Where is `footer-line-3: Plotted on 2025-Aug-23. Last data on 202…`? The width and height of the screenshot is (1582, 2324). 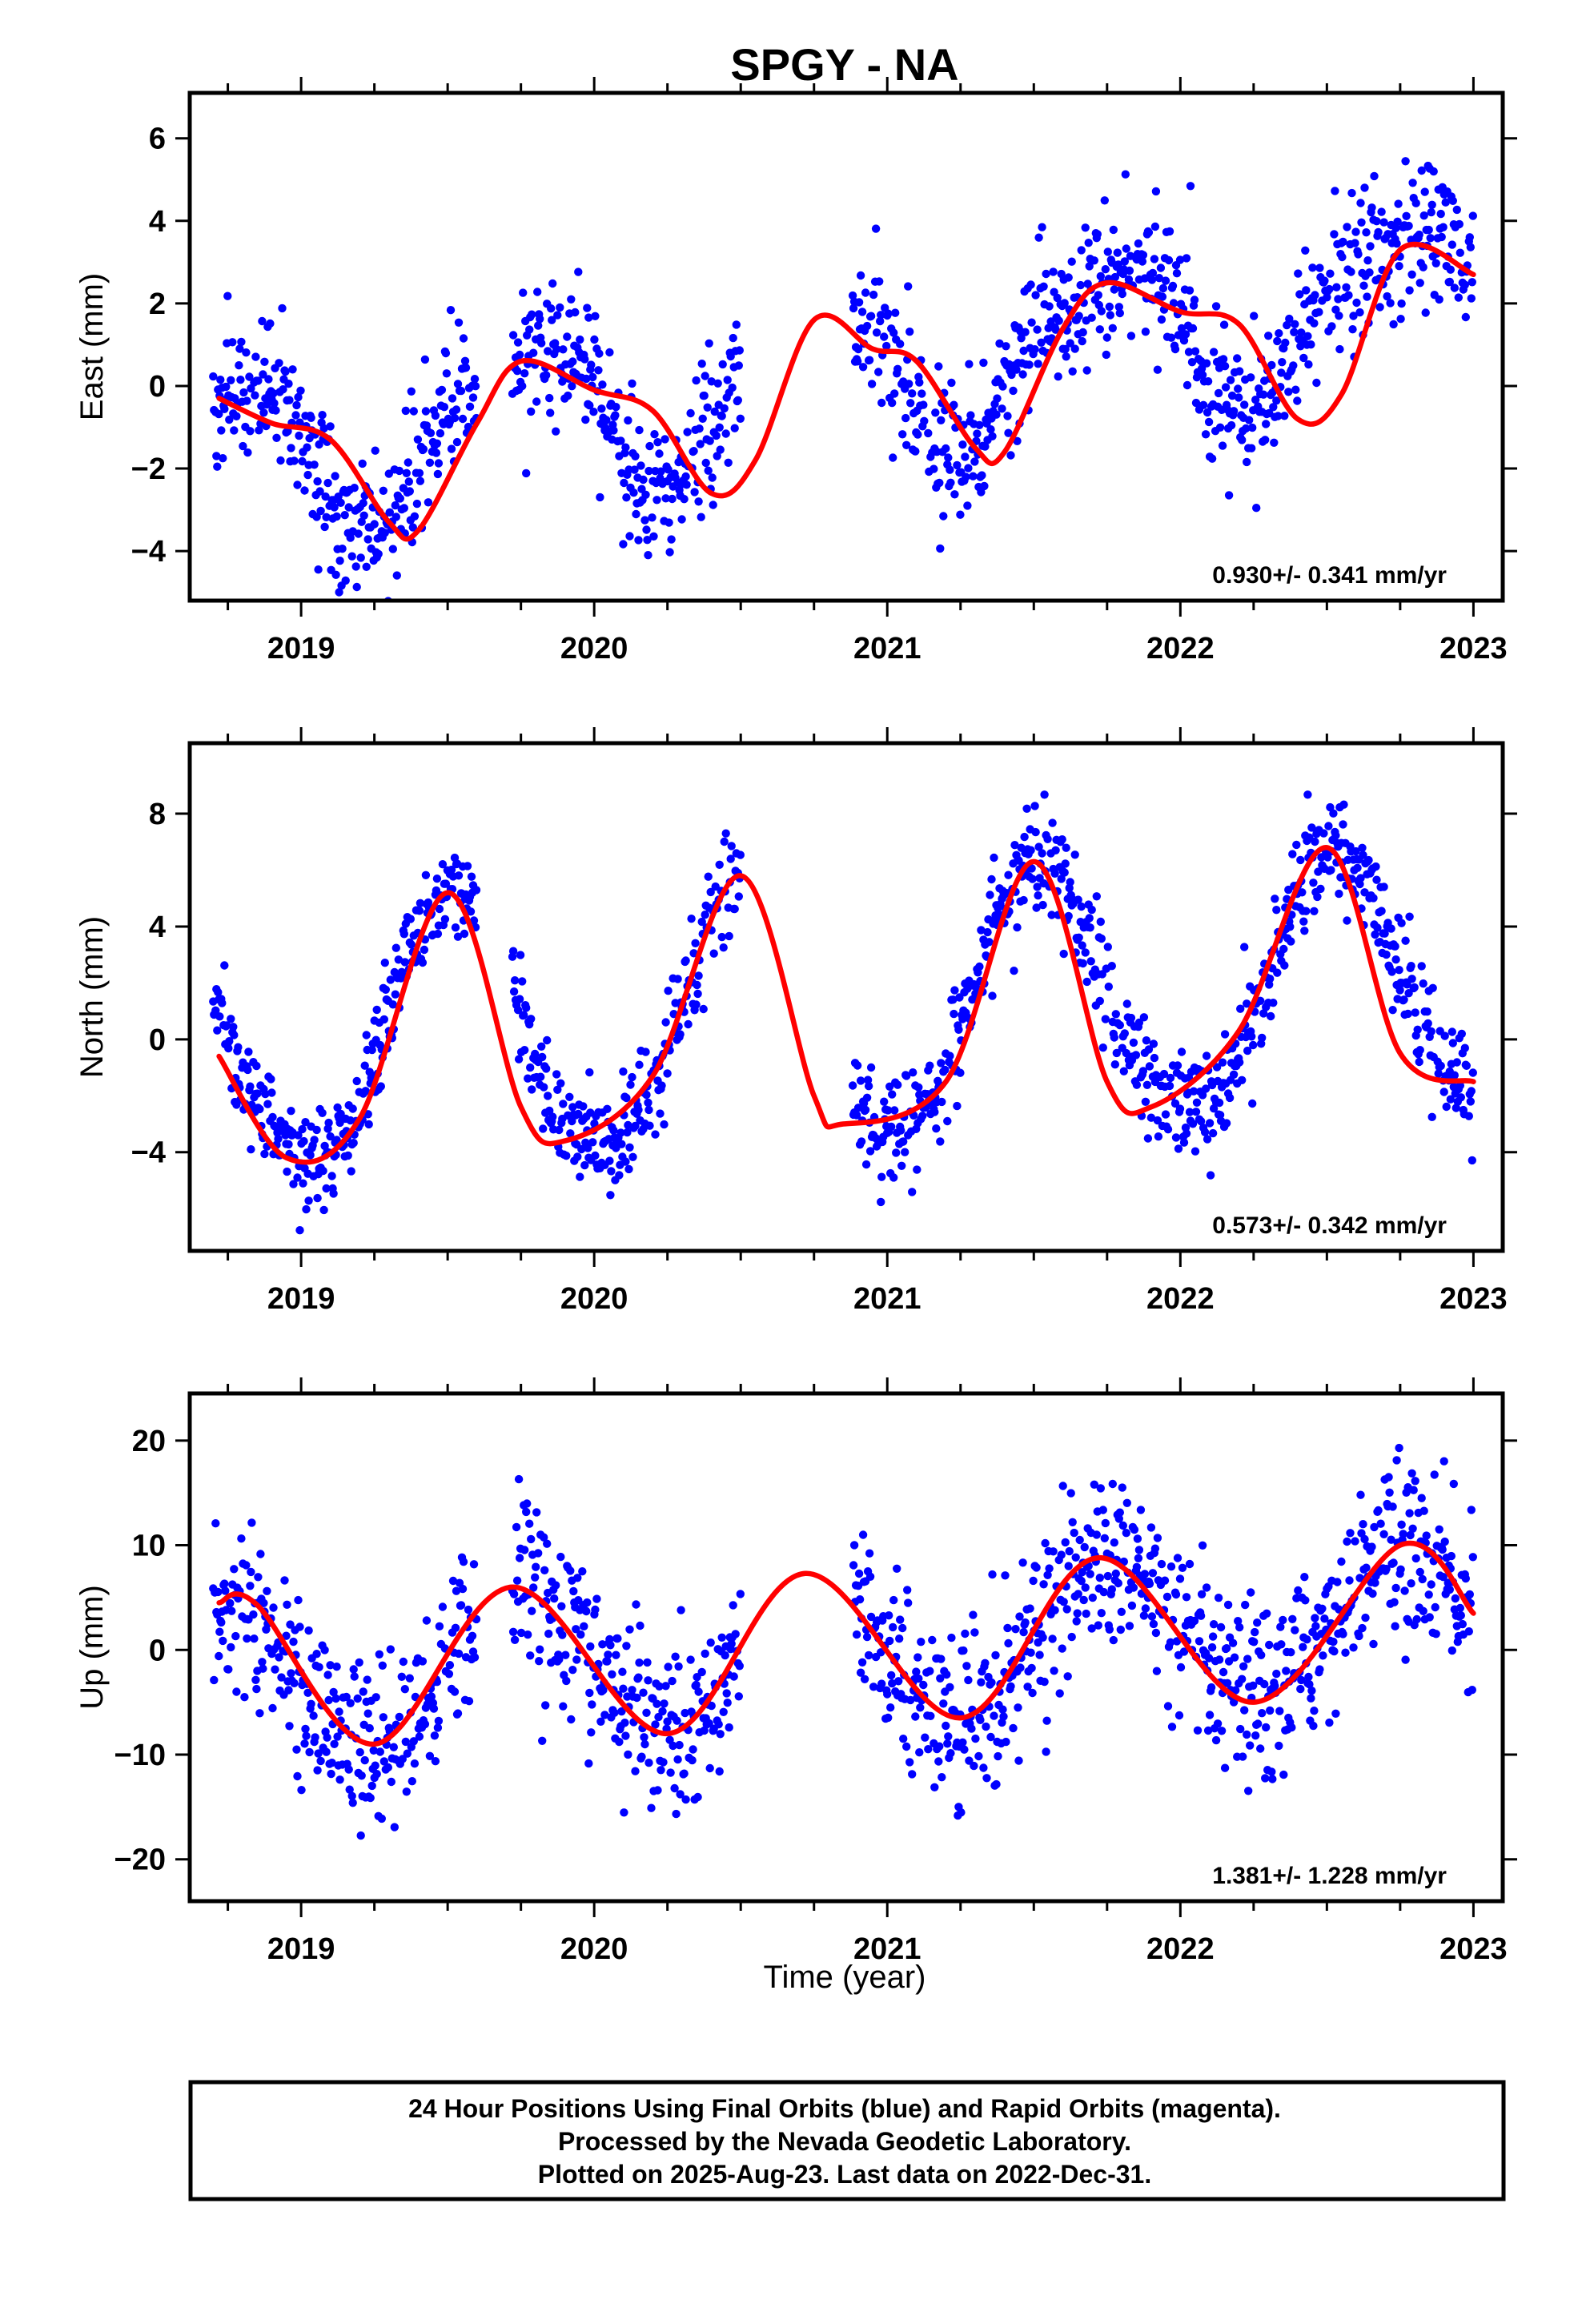 footer-line-3: Plotted on 2025-Aug-23. Last data on 202… is located at coordinates (845, 2174).